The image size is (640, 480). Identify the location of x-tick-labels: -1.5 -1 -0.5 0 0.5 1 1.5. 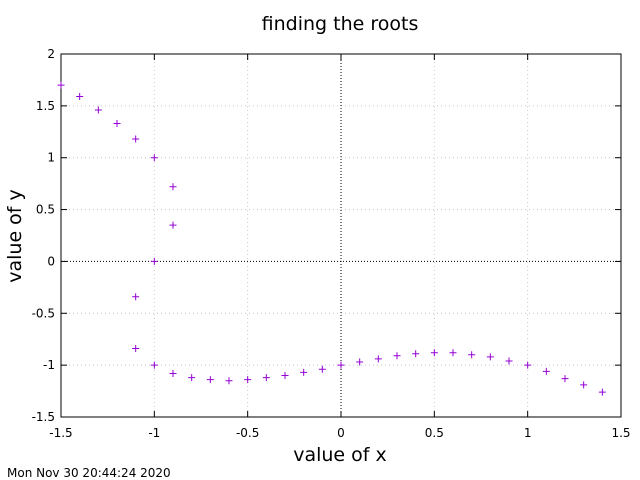
(339, 433).